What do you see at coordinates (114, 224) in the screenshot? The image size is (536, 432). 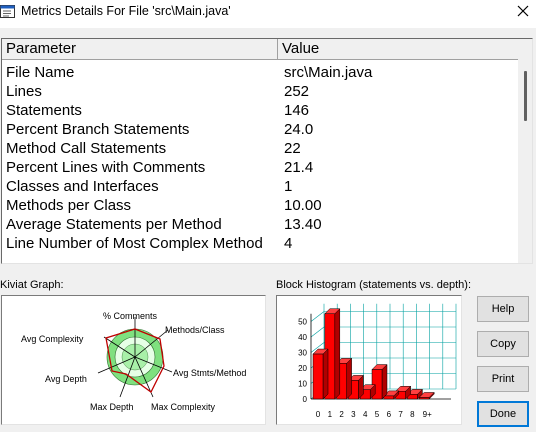 I see `parameter-cell: Average Statements per Method` at bounding box center [114, 224].